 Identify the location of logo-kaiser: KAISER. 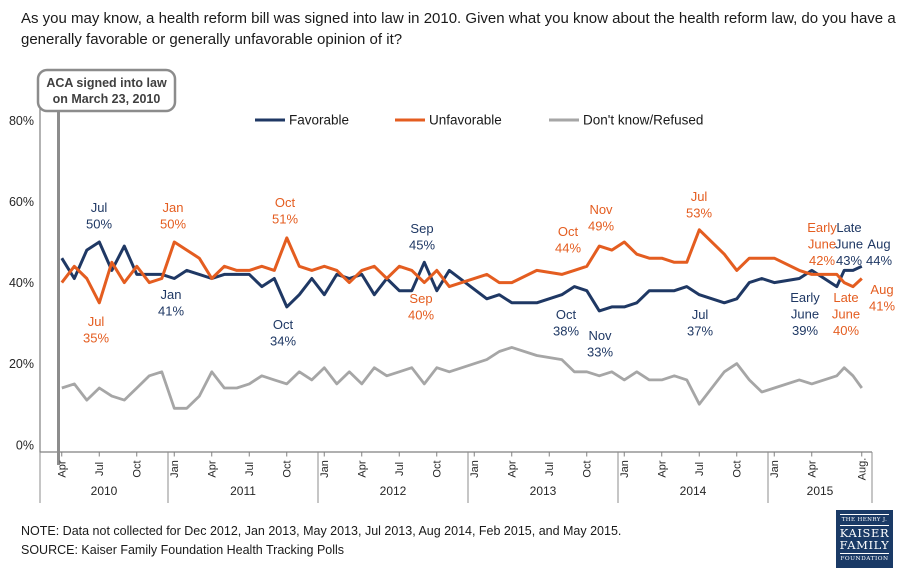
(864, 533).